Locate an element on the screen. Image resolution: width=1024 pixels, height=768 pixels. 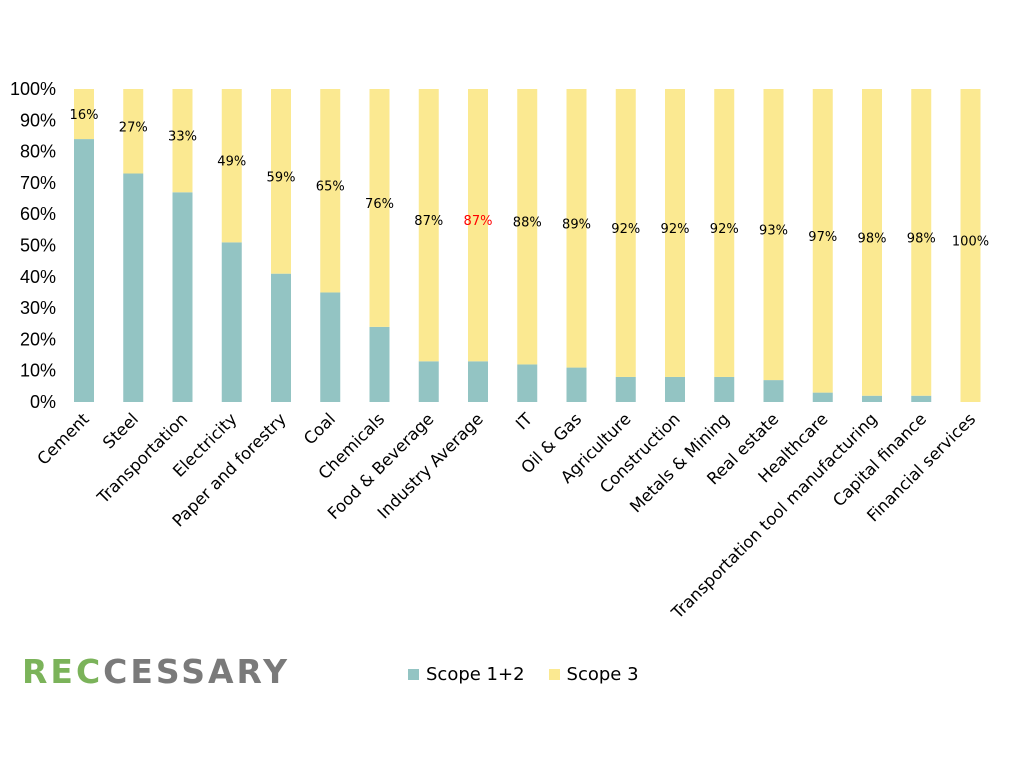
category-label: IT is located at coordinates (524, 421).